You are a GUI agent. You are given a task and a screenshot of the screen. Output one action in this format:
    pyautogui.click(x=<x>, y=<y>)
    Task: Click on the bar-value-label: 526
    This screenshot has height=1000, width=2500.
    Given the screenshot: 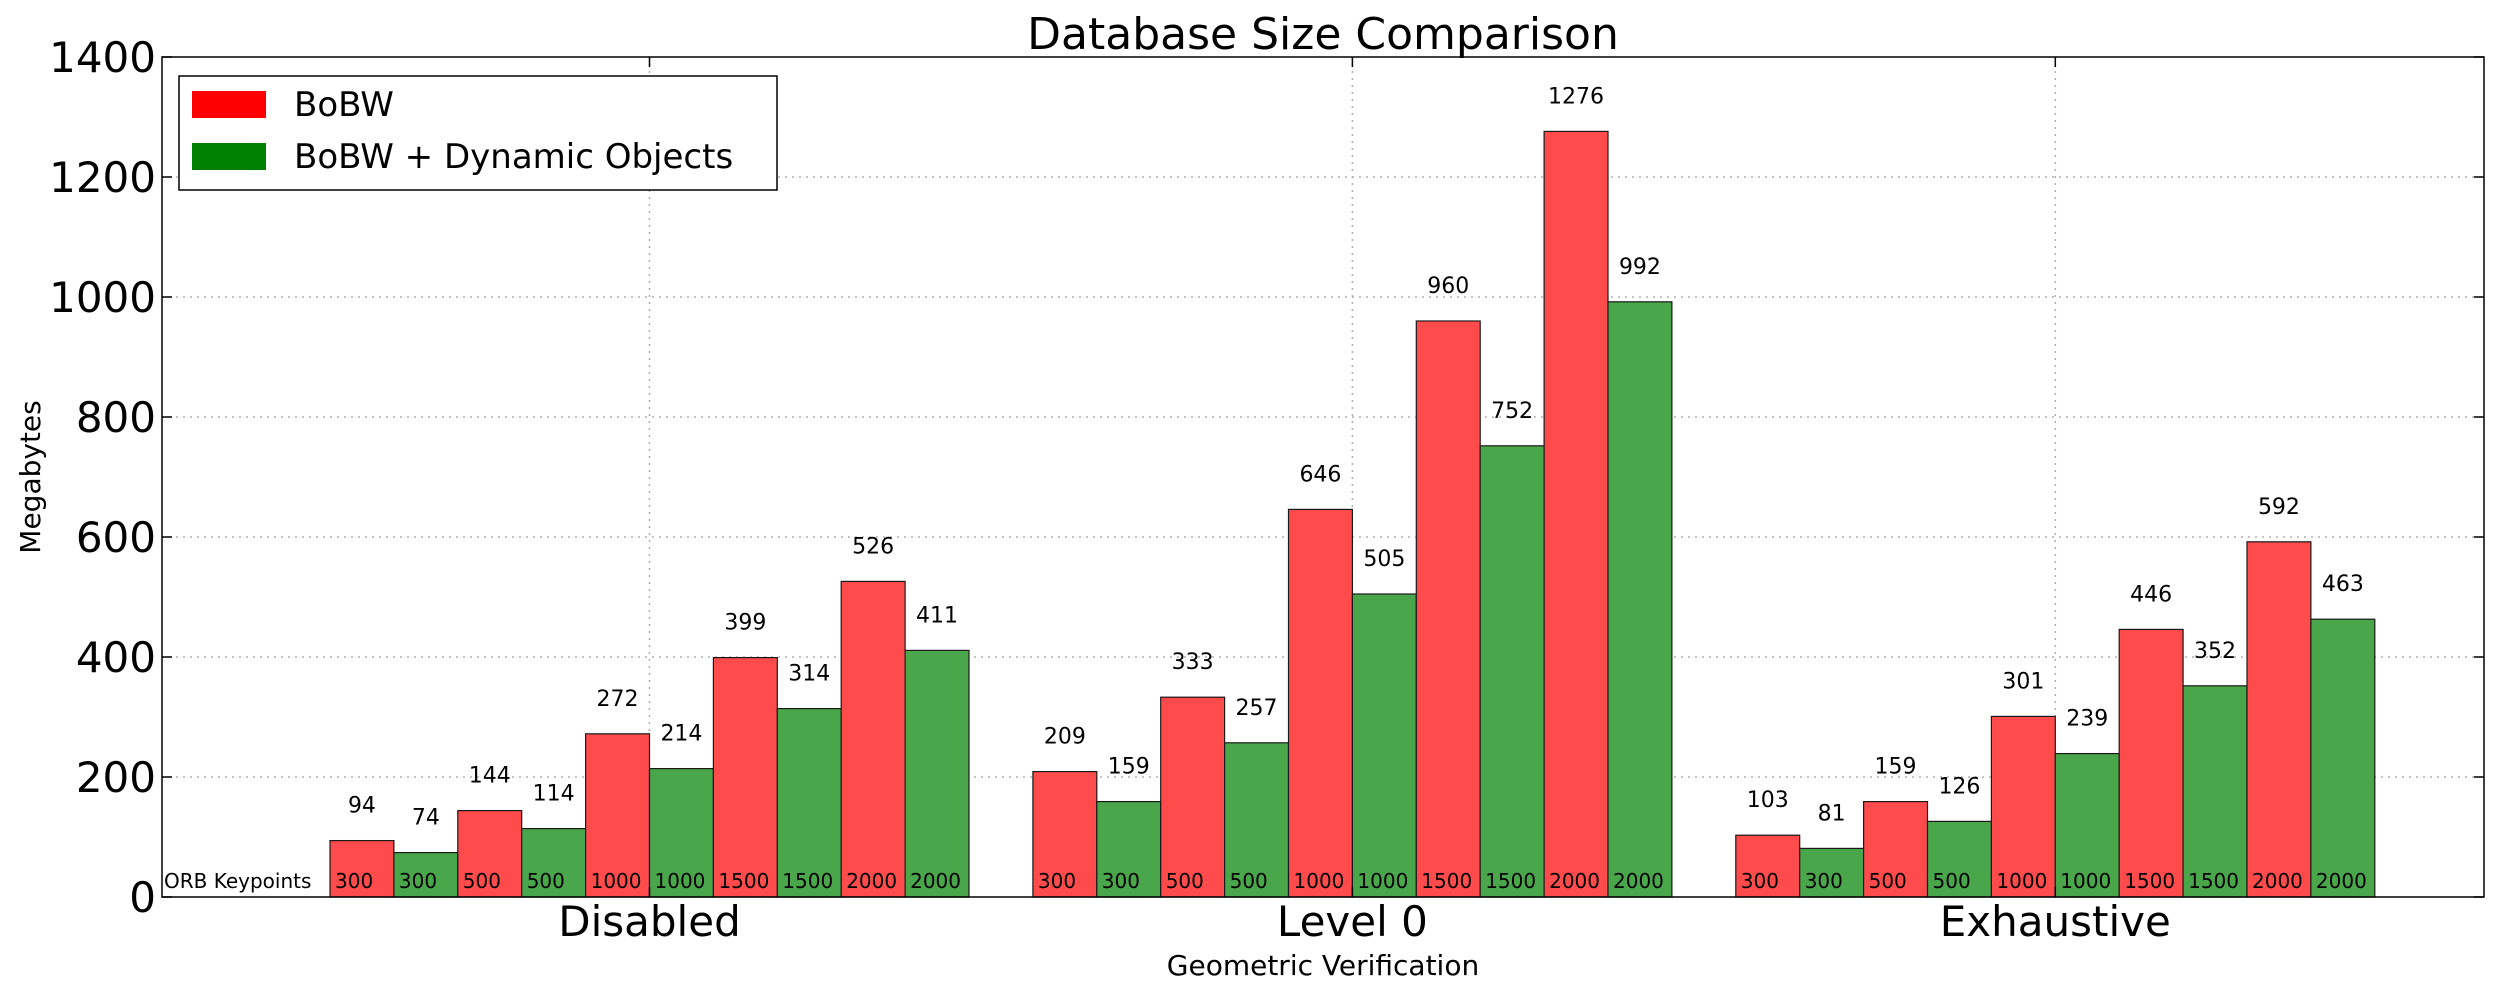 What is the action you would take?
    pyautogui.click(x=873, y=546)
    